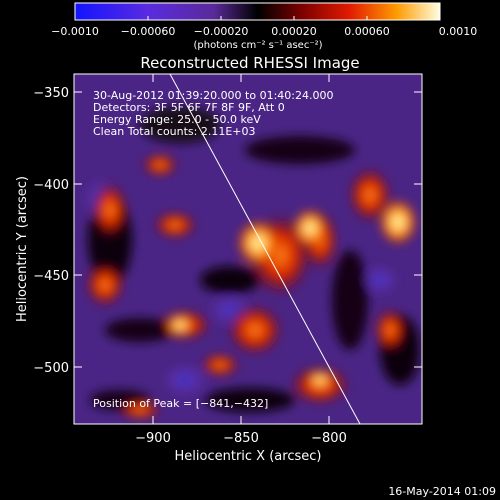 This screenshot has height=500, width=500. I want to click on annotation-time-range: 30-Aug-2012 01:39:20.000 to 01:40:24.000, so click(213, 95).